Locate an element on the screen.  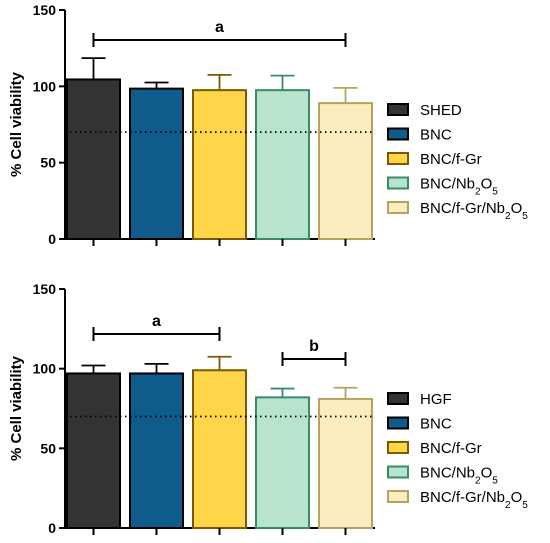
legend-label-1: SHED is located at coordinates (441, 110).